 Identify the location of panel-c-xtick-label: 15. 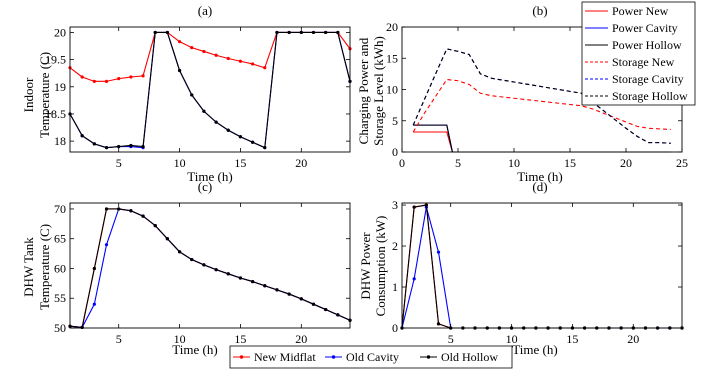
(240, 339).